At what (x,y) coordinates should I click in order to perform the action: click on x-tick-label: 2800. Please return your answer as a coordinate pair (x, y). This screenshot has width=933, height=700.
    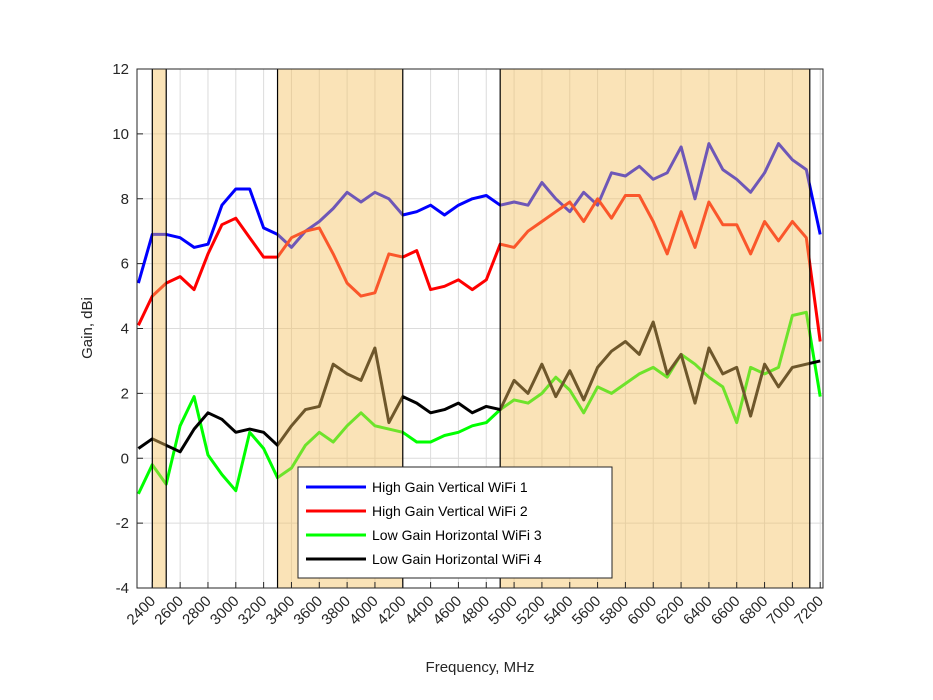
    Looking at the image, I should click on (197, 611).